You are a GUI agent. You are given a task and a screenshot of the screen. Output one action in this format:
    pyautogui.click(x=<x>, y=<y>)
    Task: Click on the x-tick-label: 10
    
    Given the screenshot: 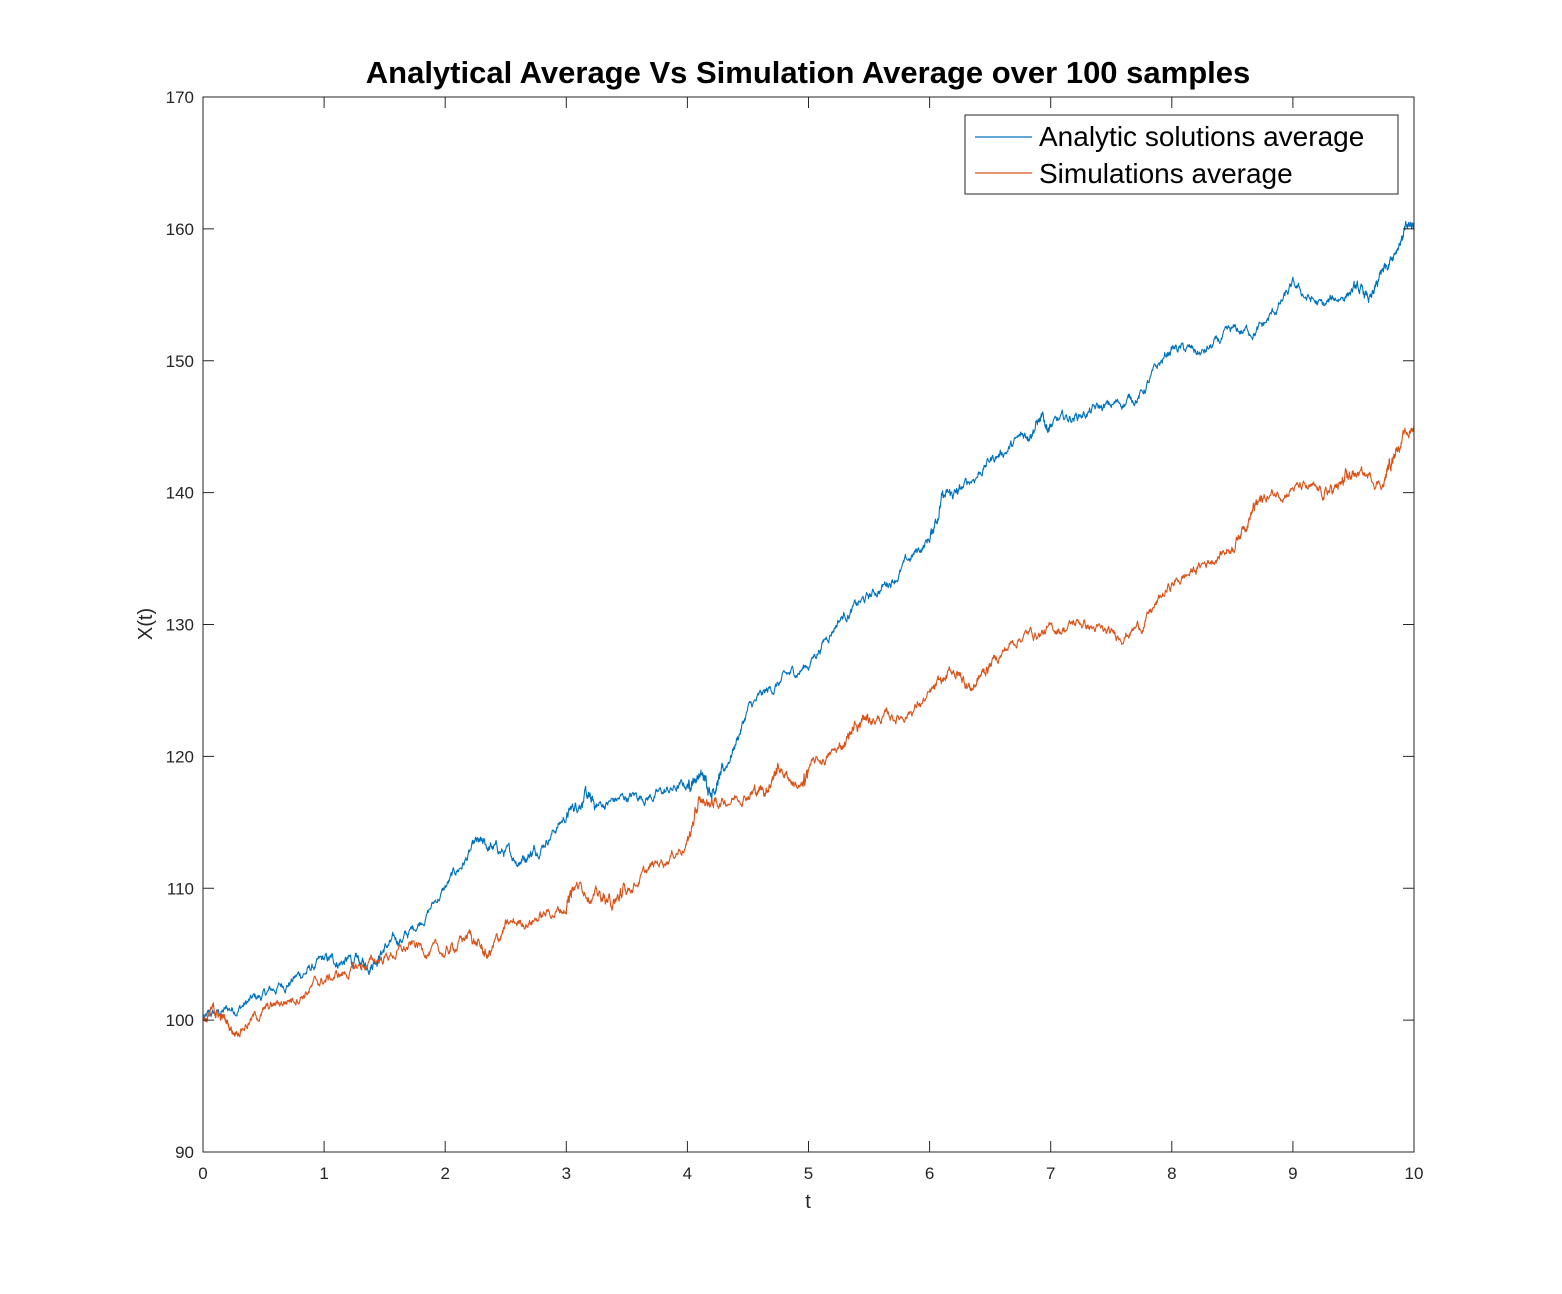 What is the action you would take?
    pyautogui.click(x=1414, y=1173)
    